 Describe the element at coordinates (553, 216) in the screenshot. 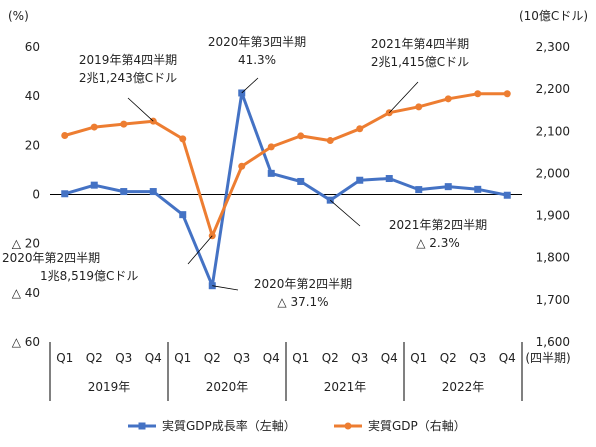

I see `right-tick-label: 1,900` at that location.